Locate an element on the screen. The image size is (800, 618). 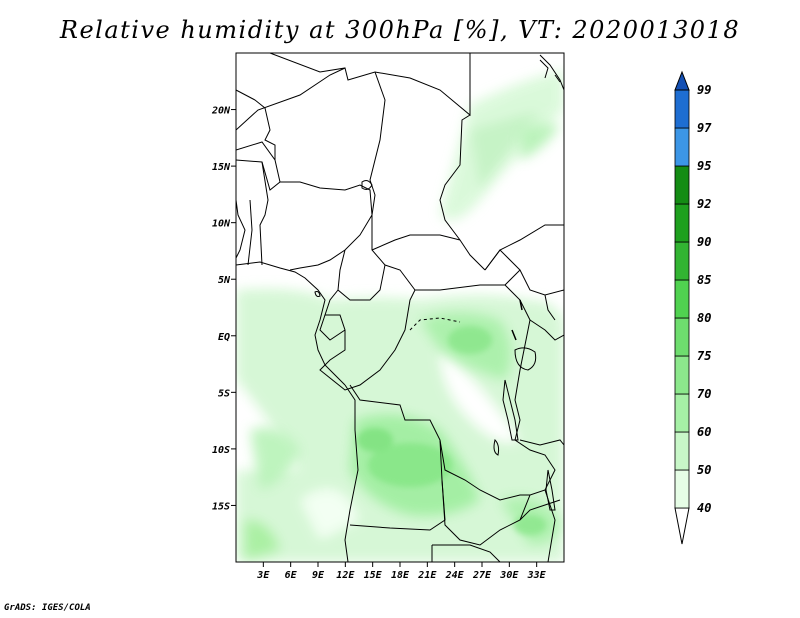
boundary-chad-sudan is located at coordinates (462, 192).